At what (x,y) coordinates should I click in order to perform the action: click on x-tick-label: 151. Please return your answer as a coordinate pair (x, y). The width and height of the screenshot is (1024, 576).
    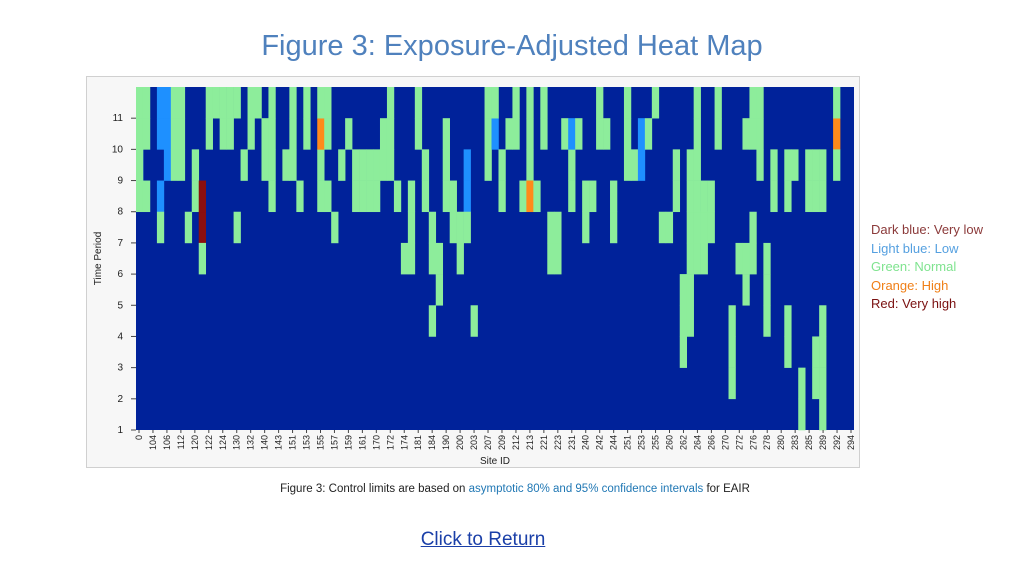
    Looking at the image, I should click on (293, 442).